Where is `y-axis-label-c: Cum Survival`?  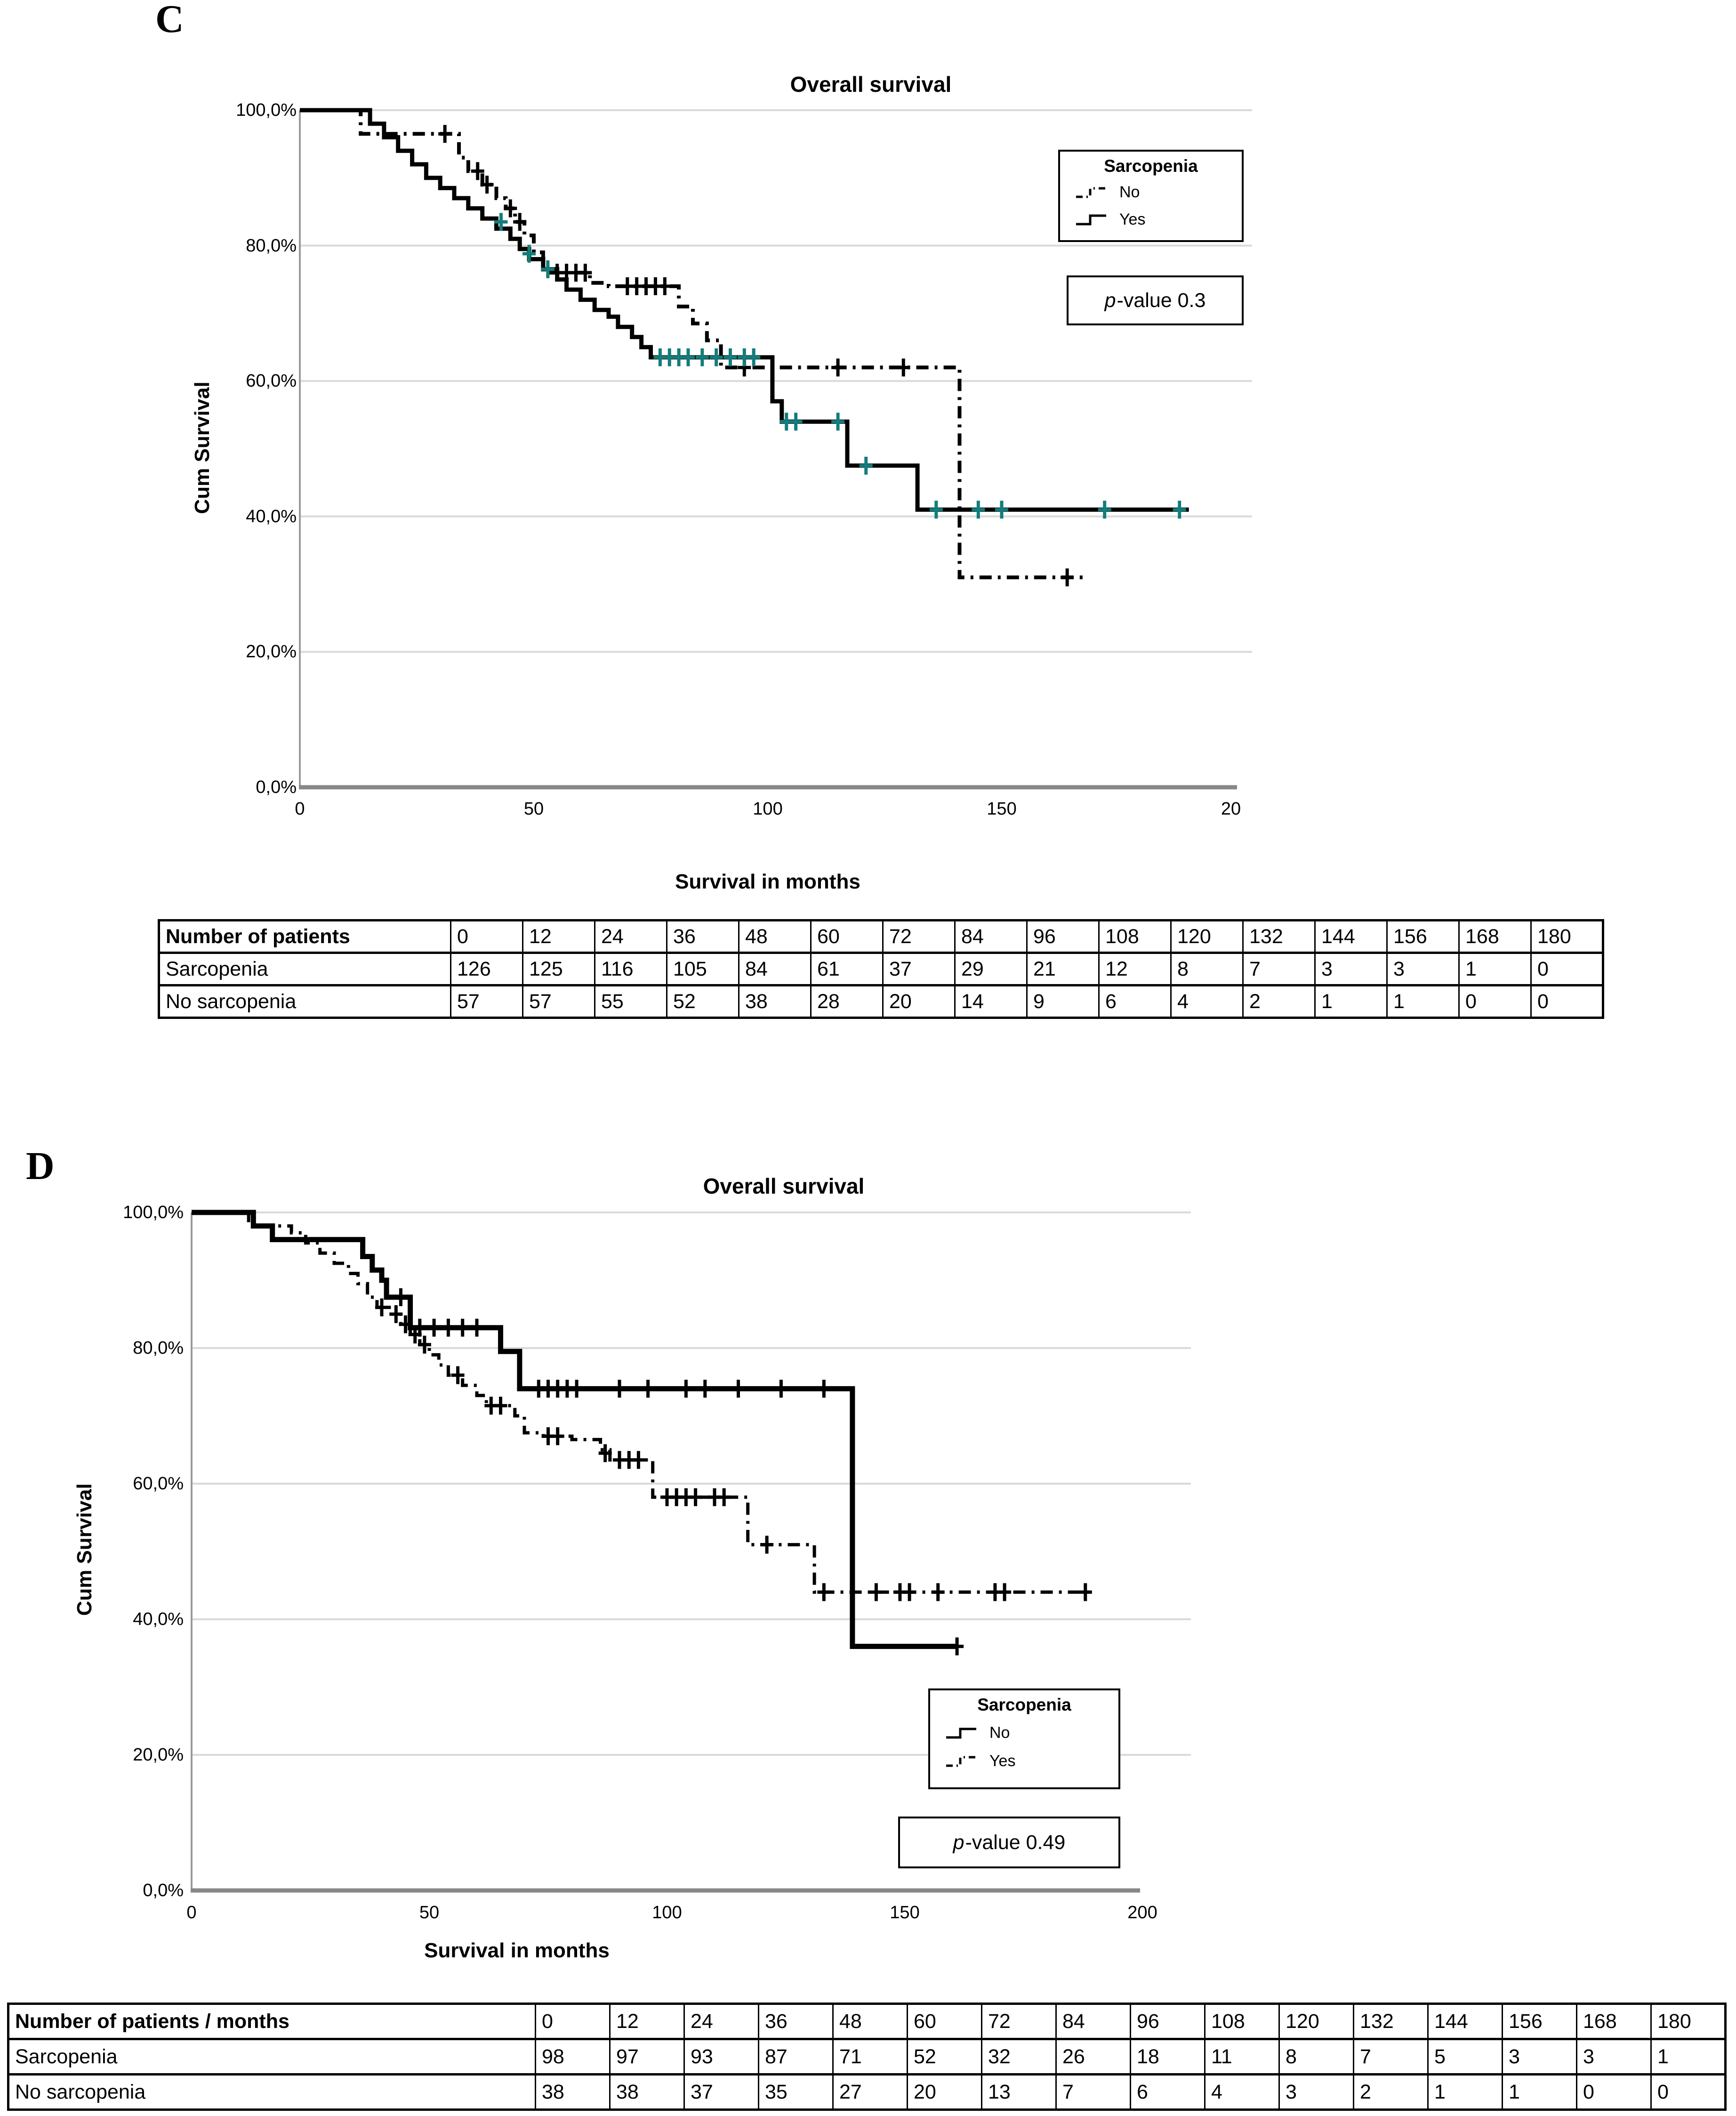 y-axis-label-c: Cum Survival is located at coordinates (202, 448).